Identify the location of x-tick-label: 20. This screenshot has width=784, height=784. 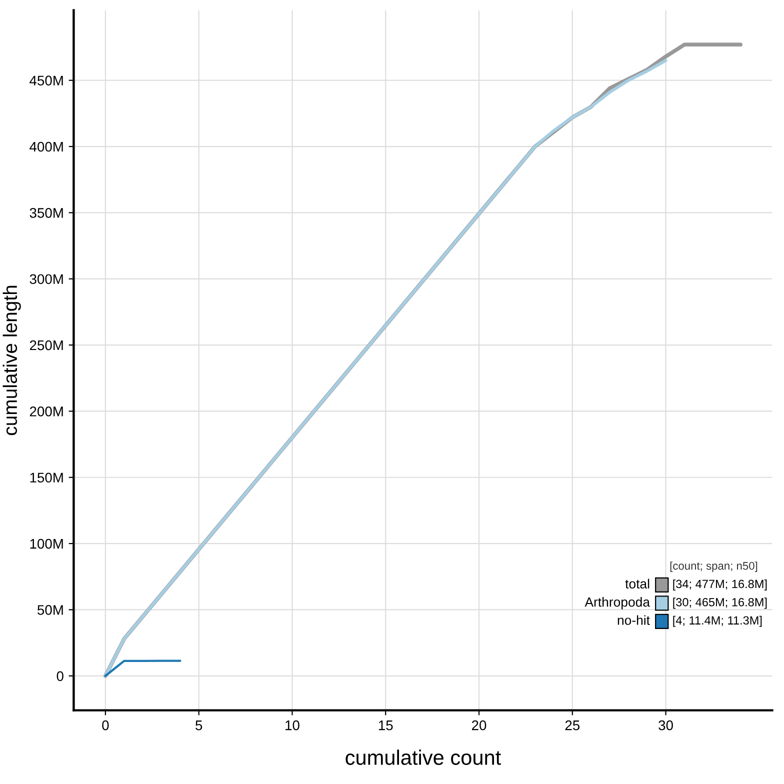
(479, 725).